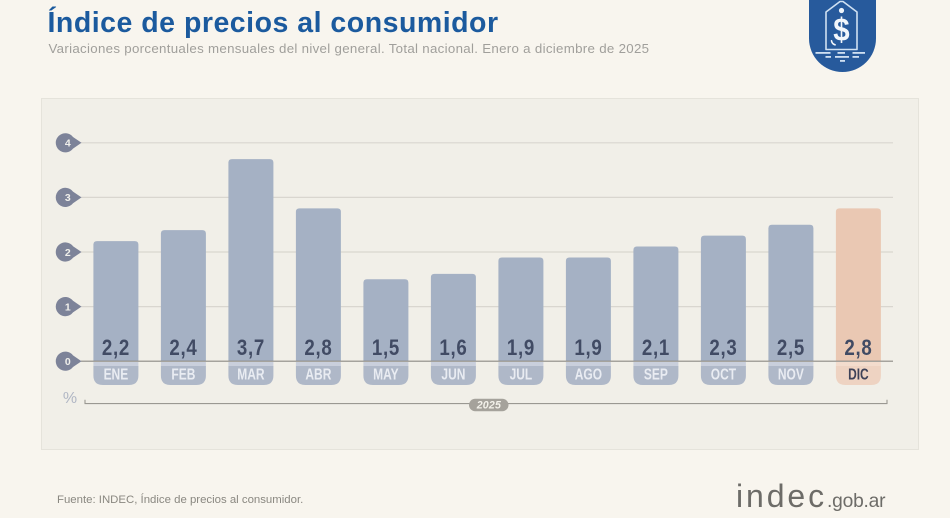 This screenshot has height=518, width=950. What do you see at coordinates (68, 144) in the screenshot?
I see `svg-text: 4` at bounding box center [68, 144].